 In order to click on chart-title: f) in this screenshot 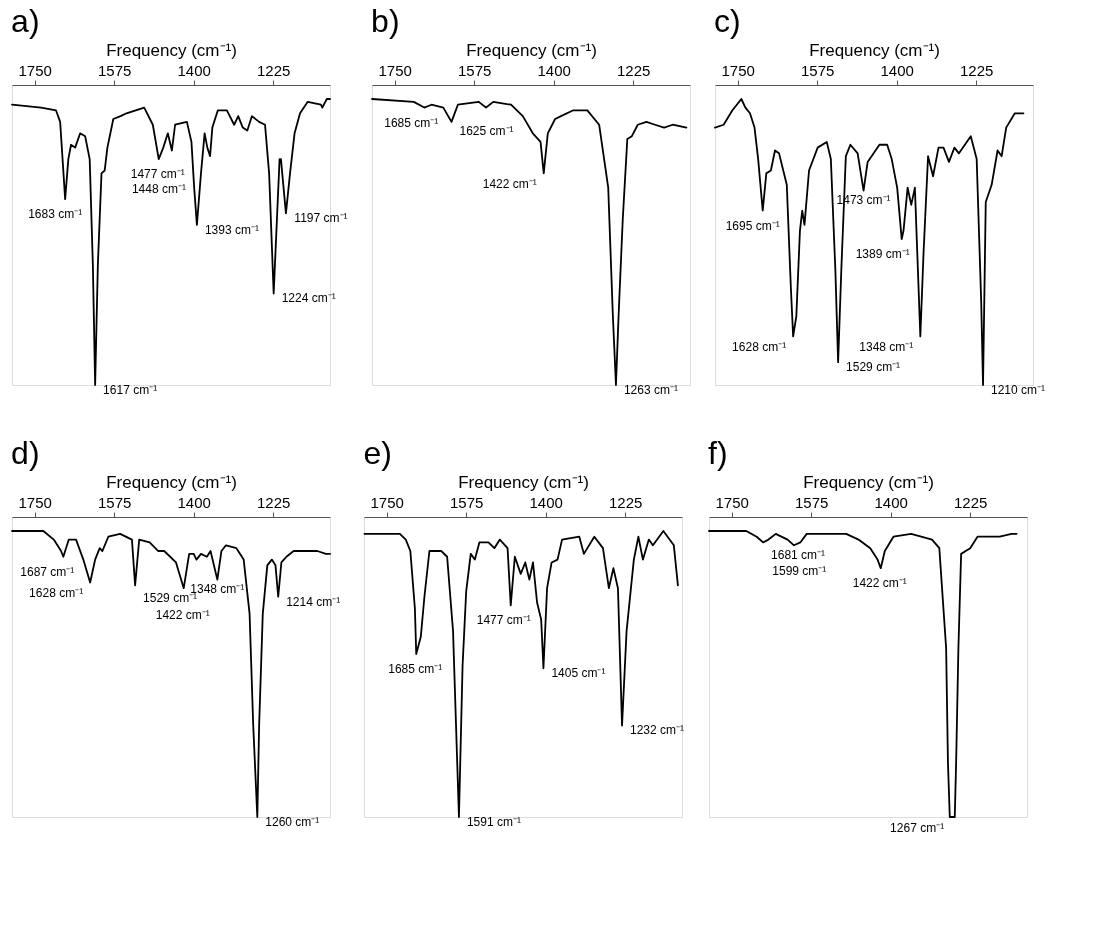, I will do `click(718, 453)`.